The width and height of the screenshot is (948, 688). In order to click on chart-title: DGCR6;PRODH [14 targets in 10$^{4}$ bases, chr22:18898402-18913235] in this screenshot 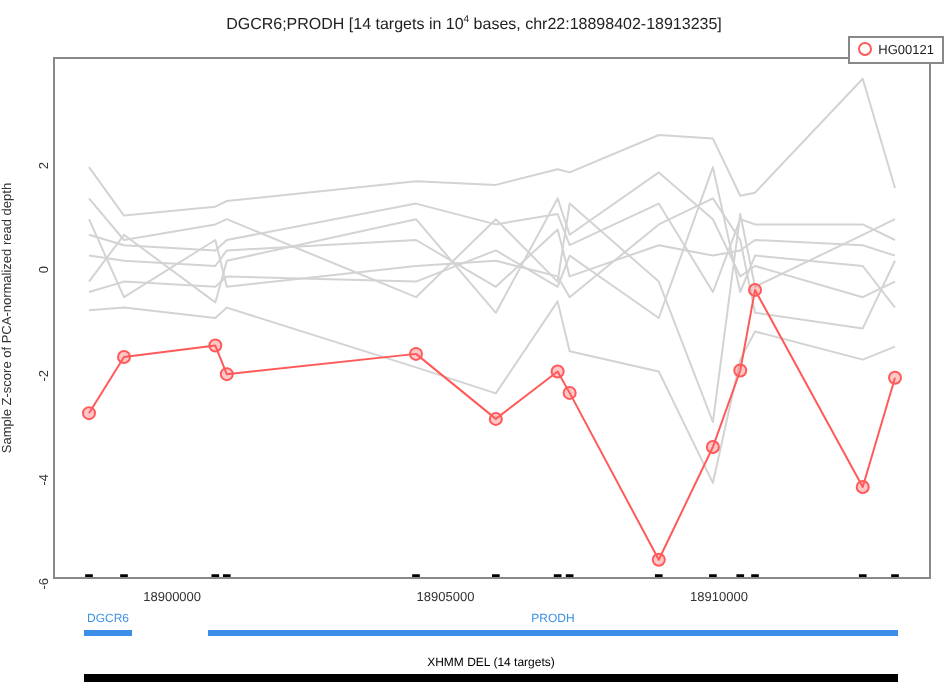, I will do `click(474, 24)`.